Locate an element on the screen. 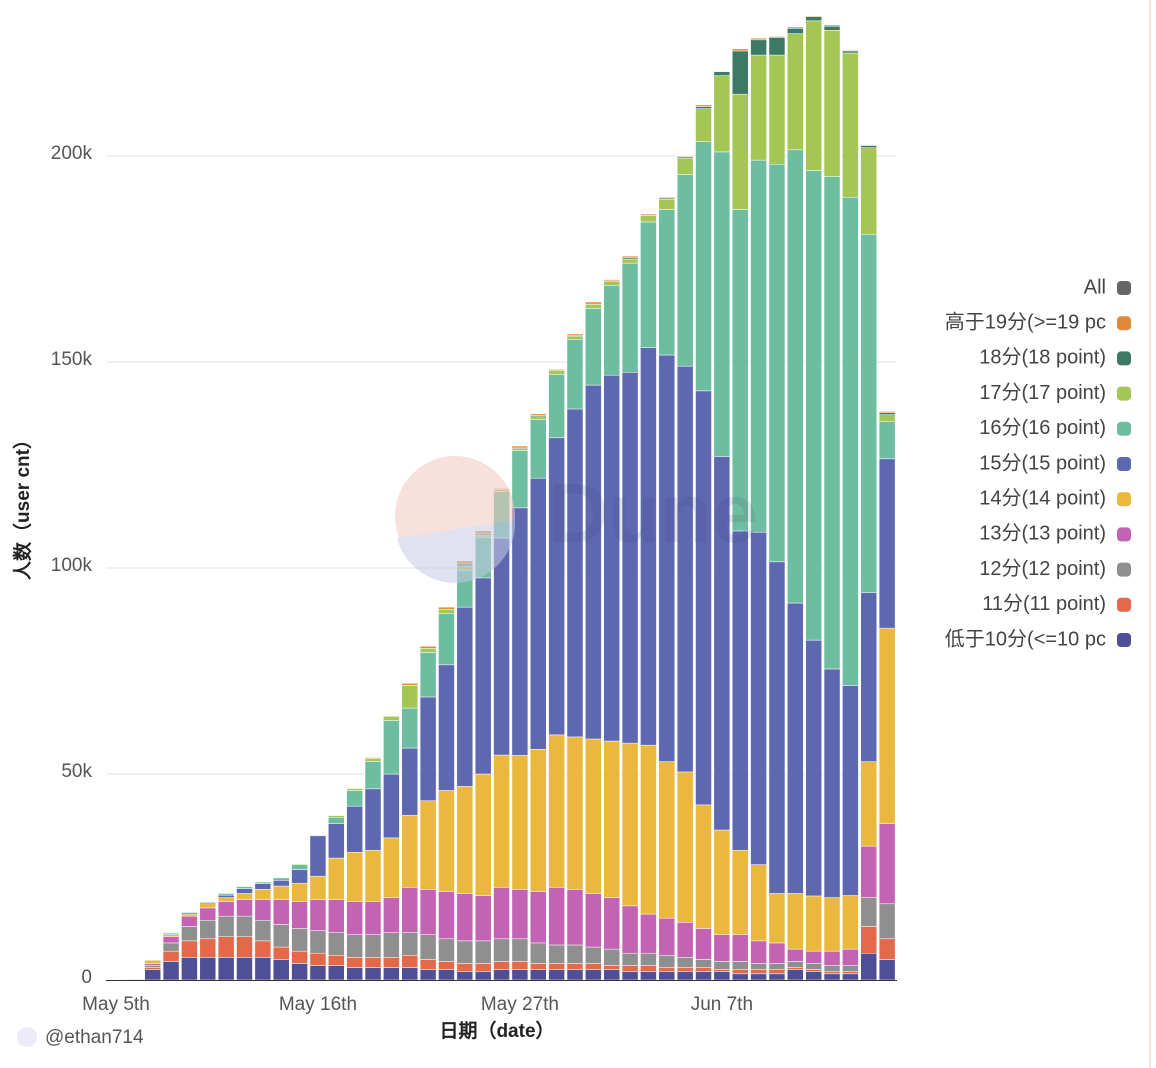 The width and height of the screenshot is (1156, 1068). x-tick-label: May 5th is located at coordinates (116, 1004).